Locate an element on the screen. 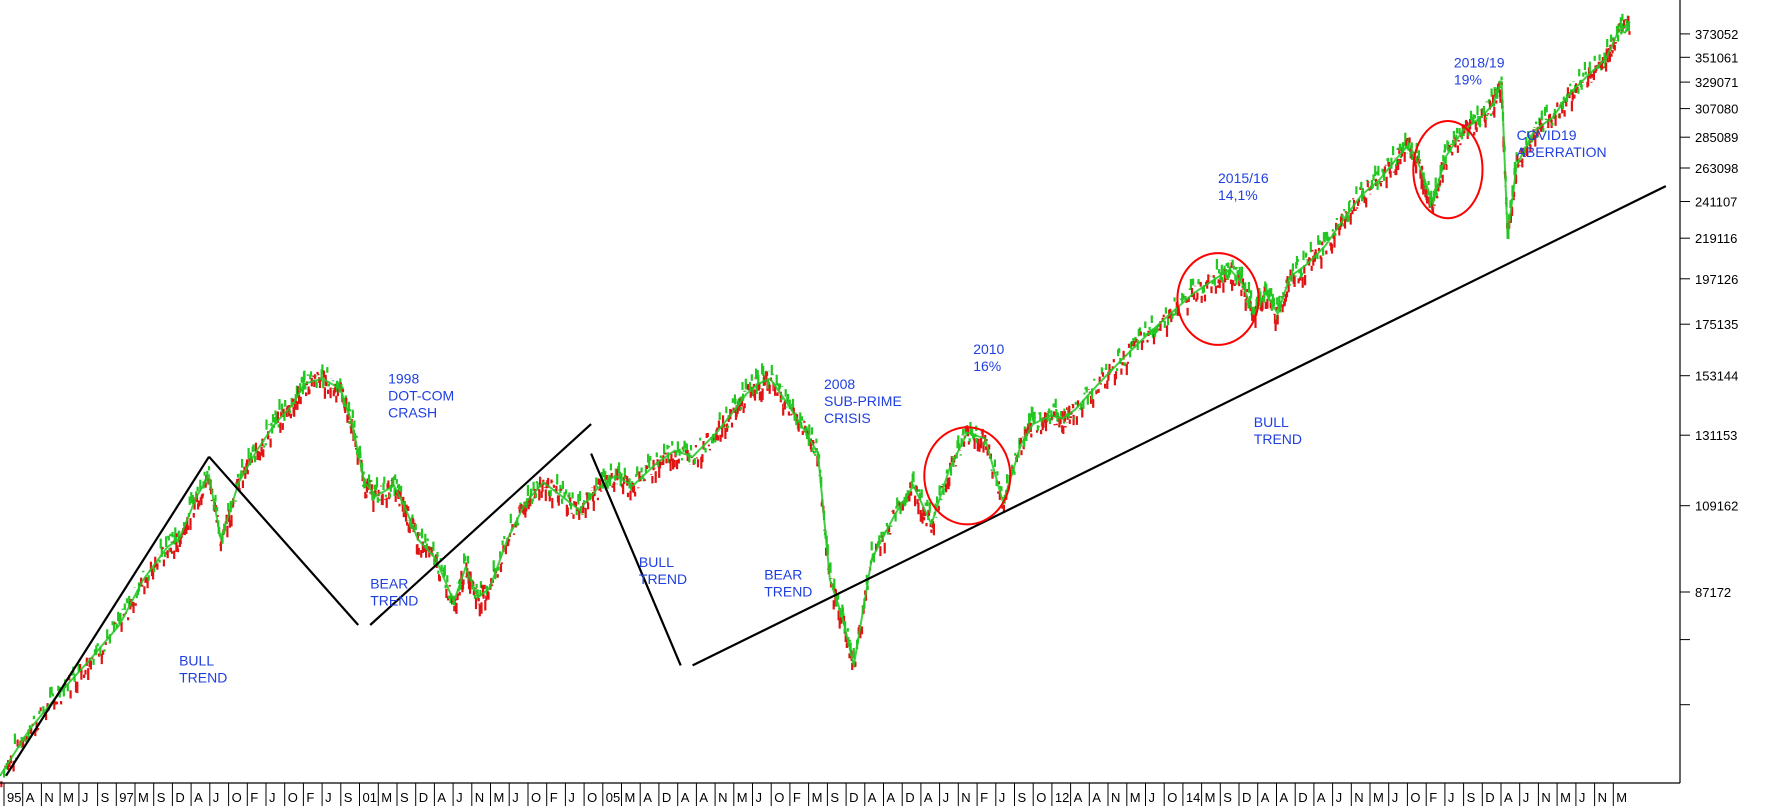  y-tick-label: 131153 is located at coordinates (1716, 435).